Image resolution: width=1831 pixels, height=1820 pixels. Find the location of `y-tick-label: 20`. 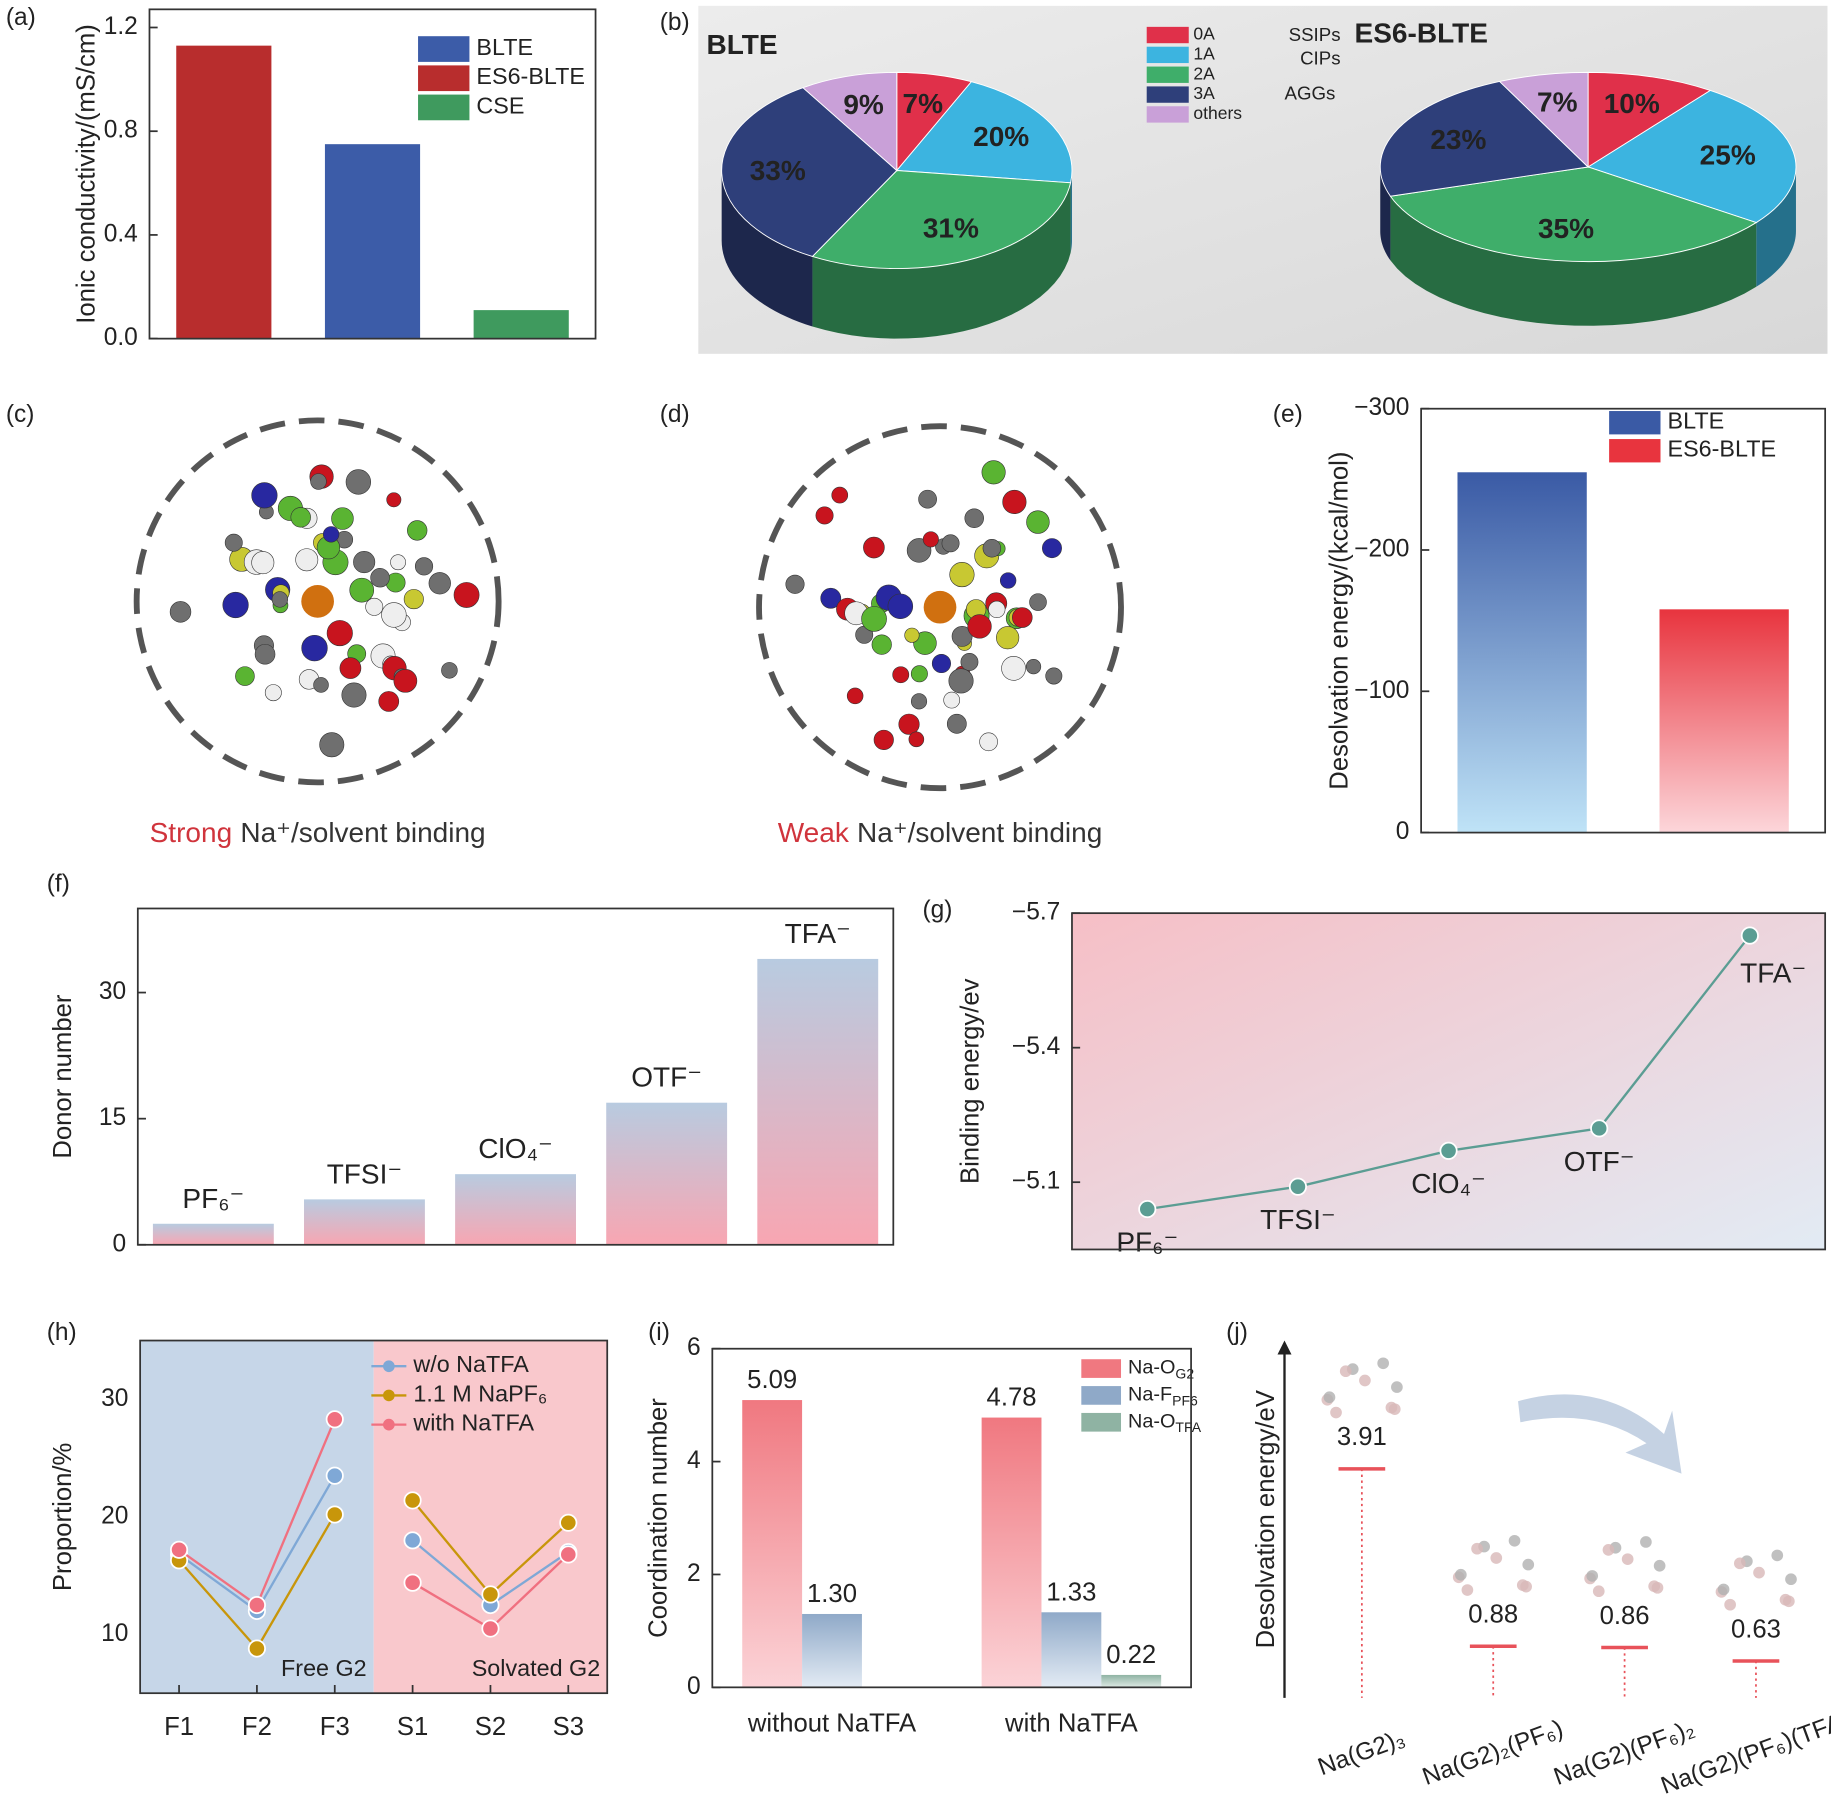

y-tick-label: 20 is located at coordinates (114, 1515).